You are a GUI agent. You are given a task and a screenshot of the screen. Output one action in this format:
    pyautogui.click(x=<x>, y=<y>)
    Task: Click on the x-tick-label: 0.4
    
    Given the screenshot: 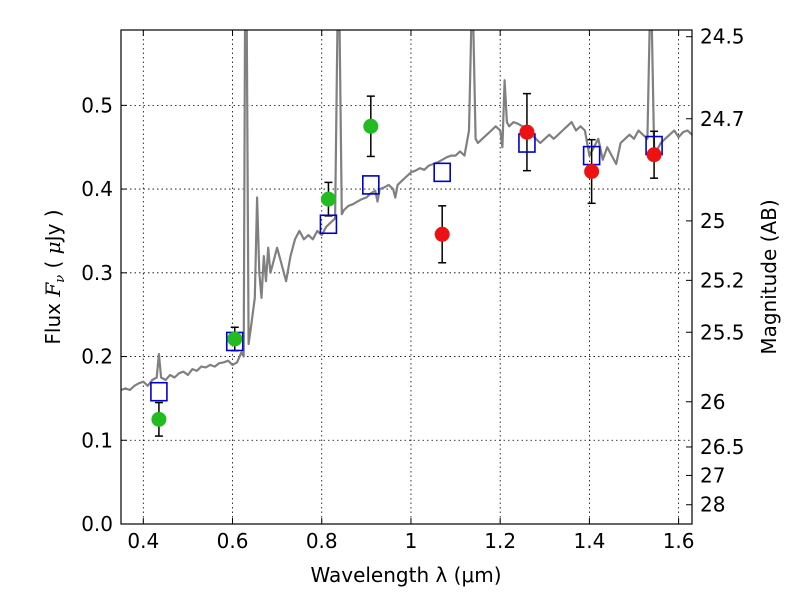 What is the action you would take?
    pyautogui.click(x=143, y=541)
    